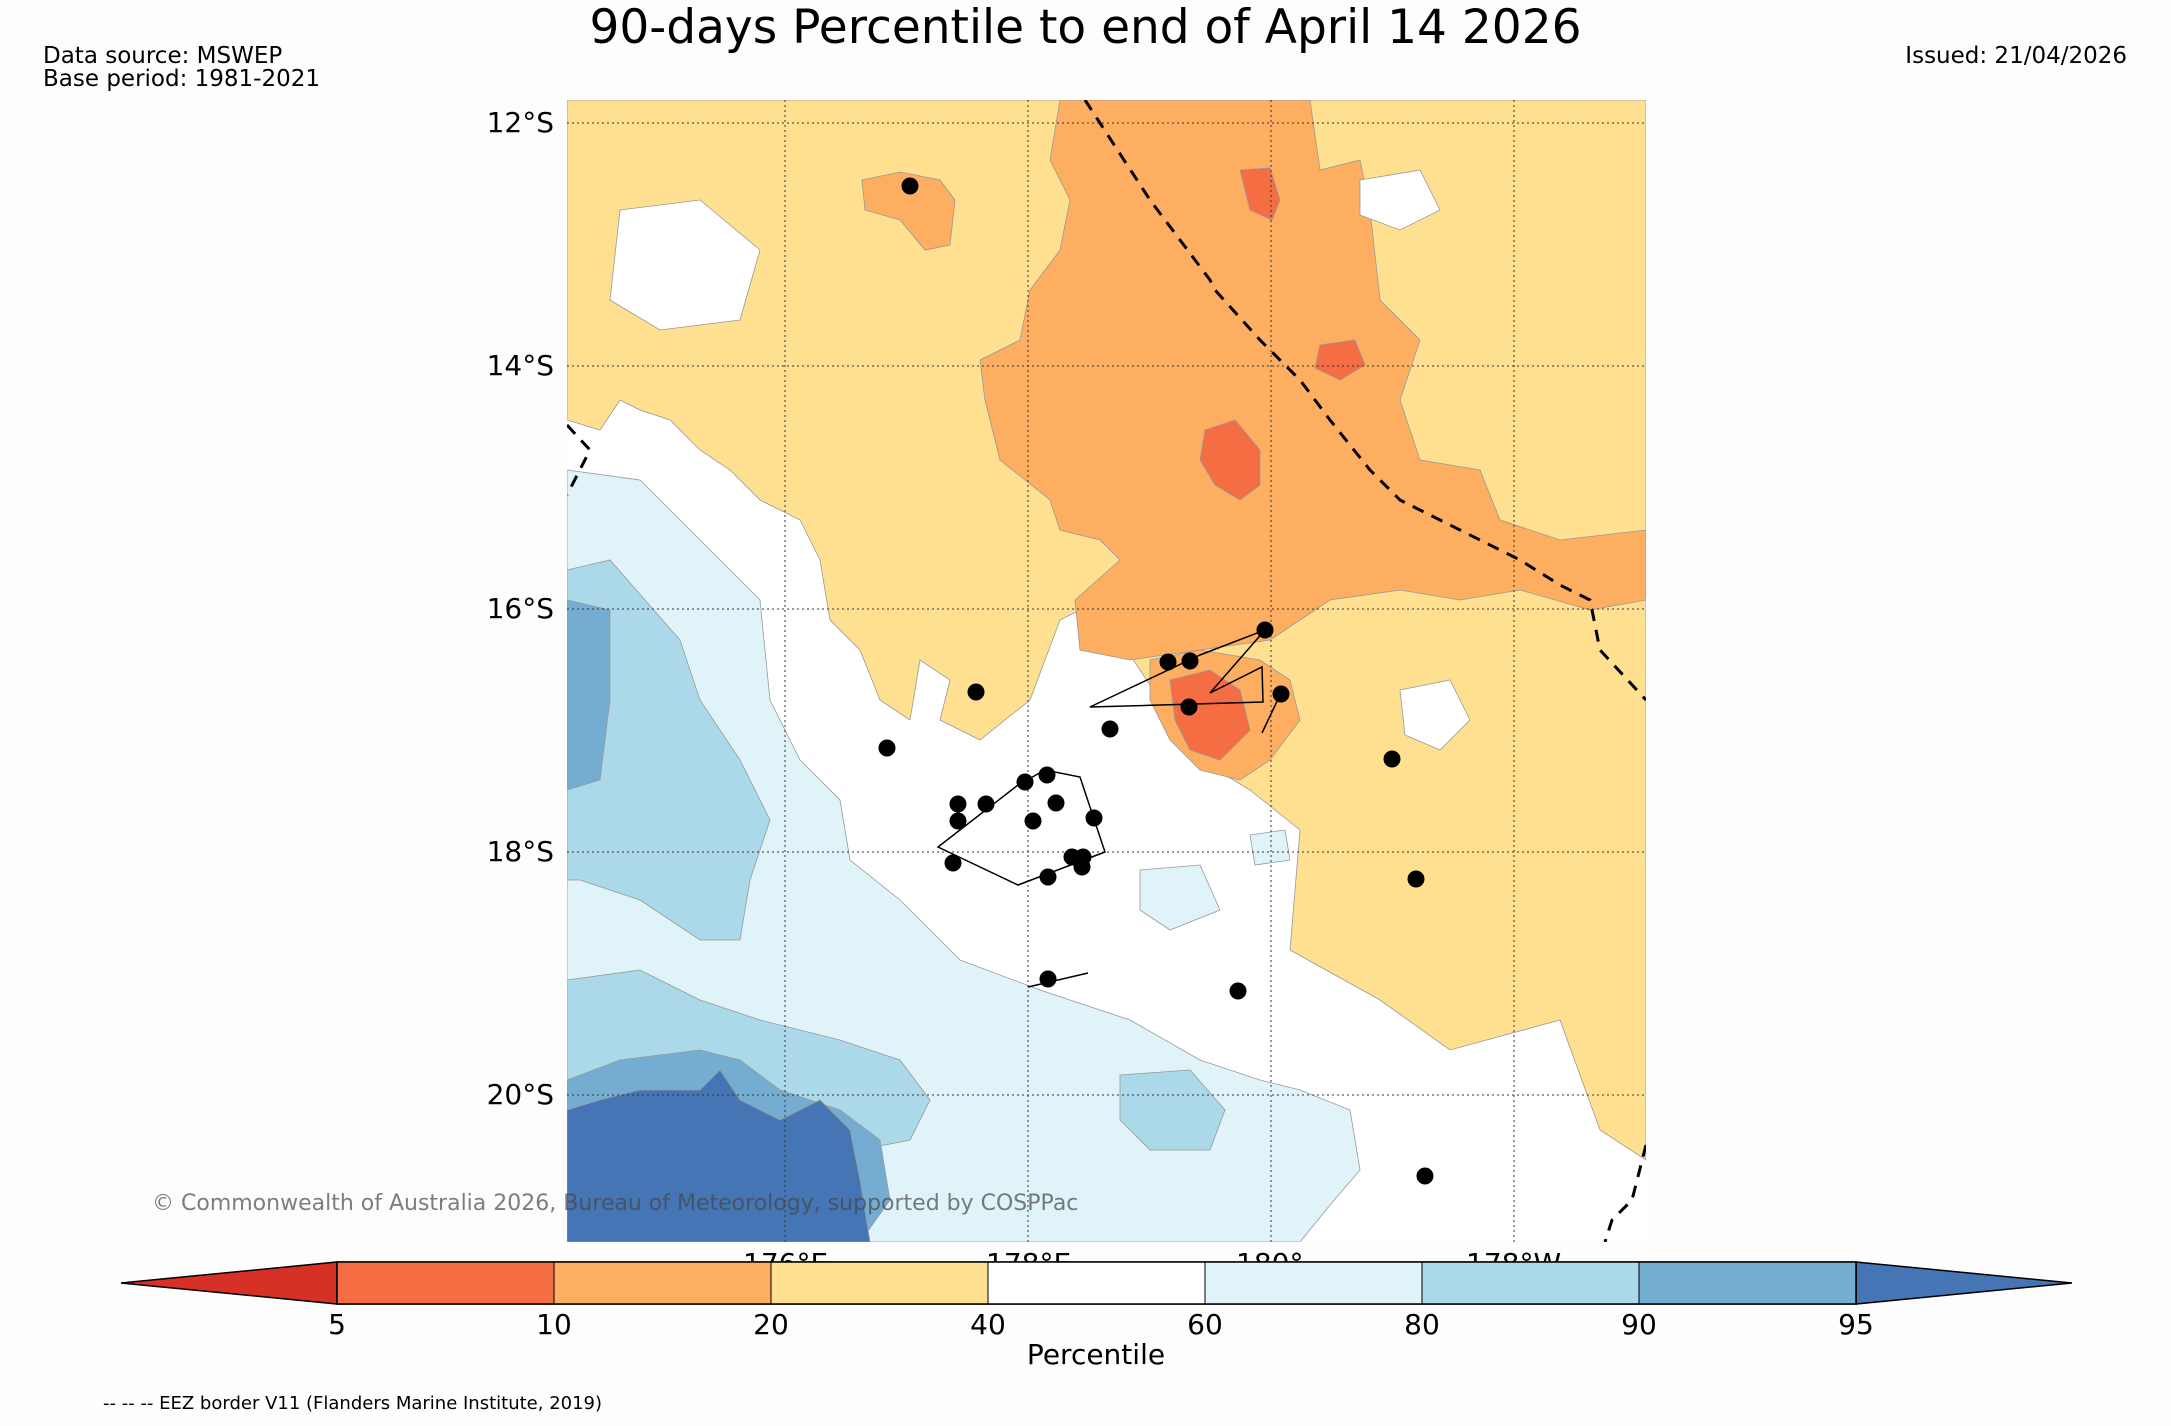 The image size is (2171, 1426). Describe the element at coordinates (520, 1094) in the screenshot. I see `lat-label-20s: 20°S` at that location.